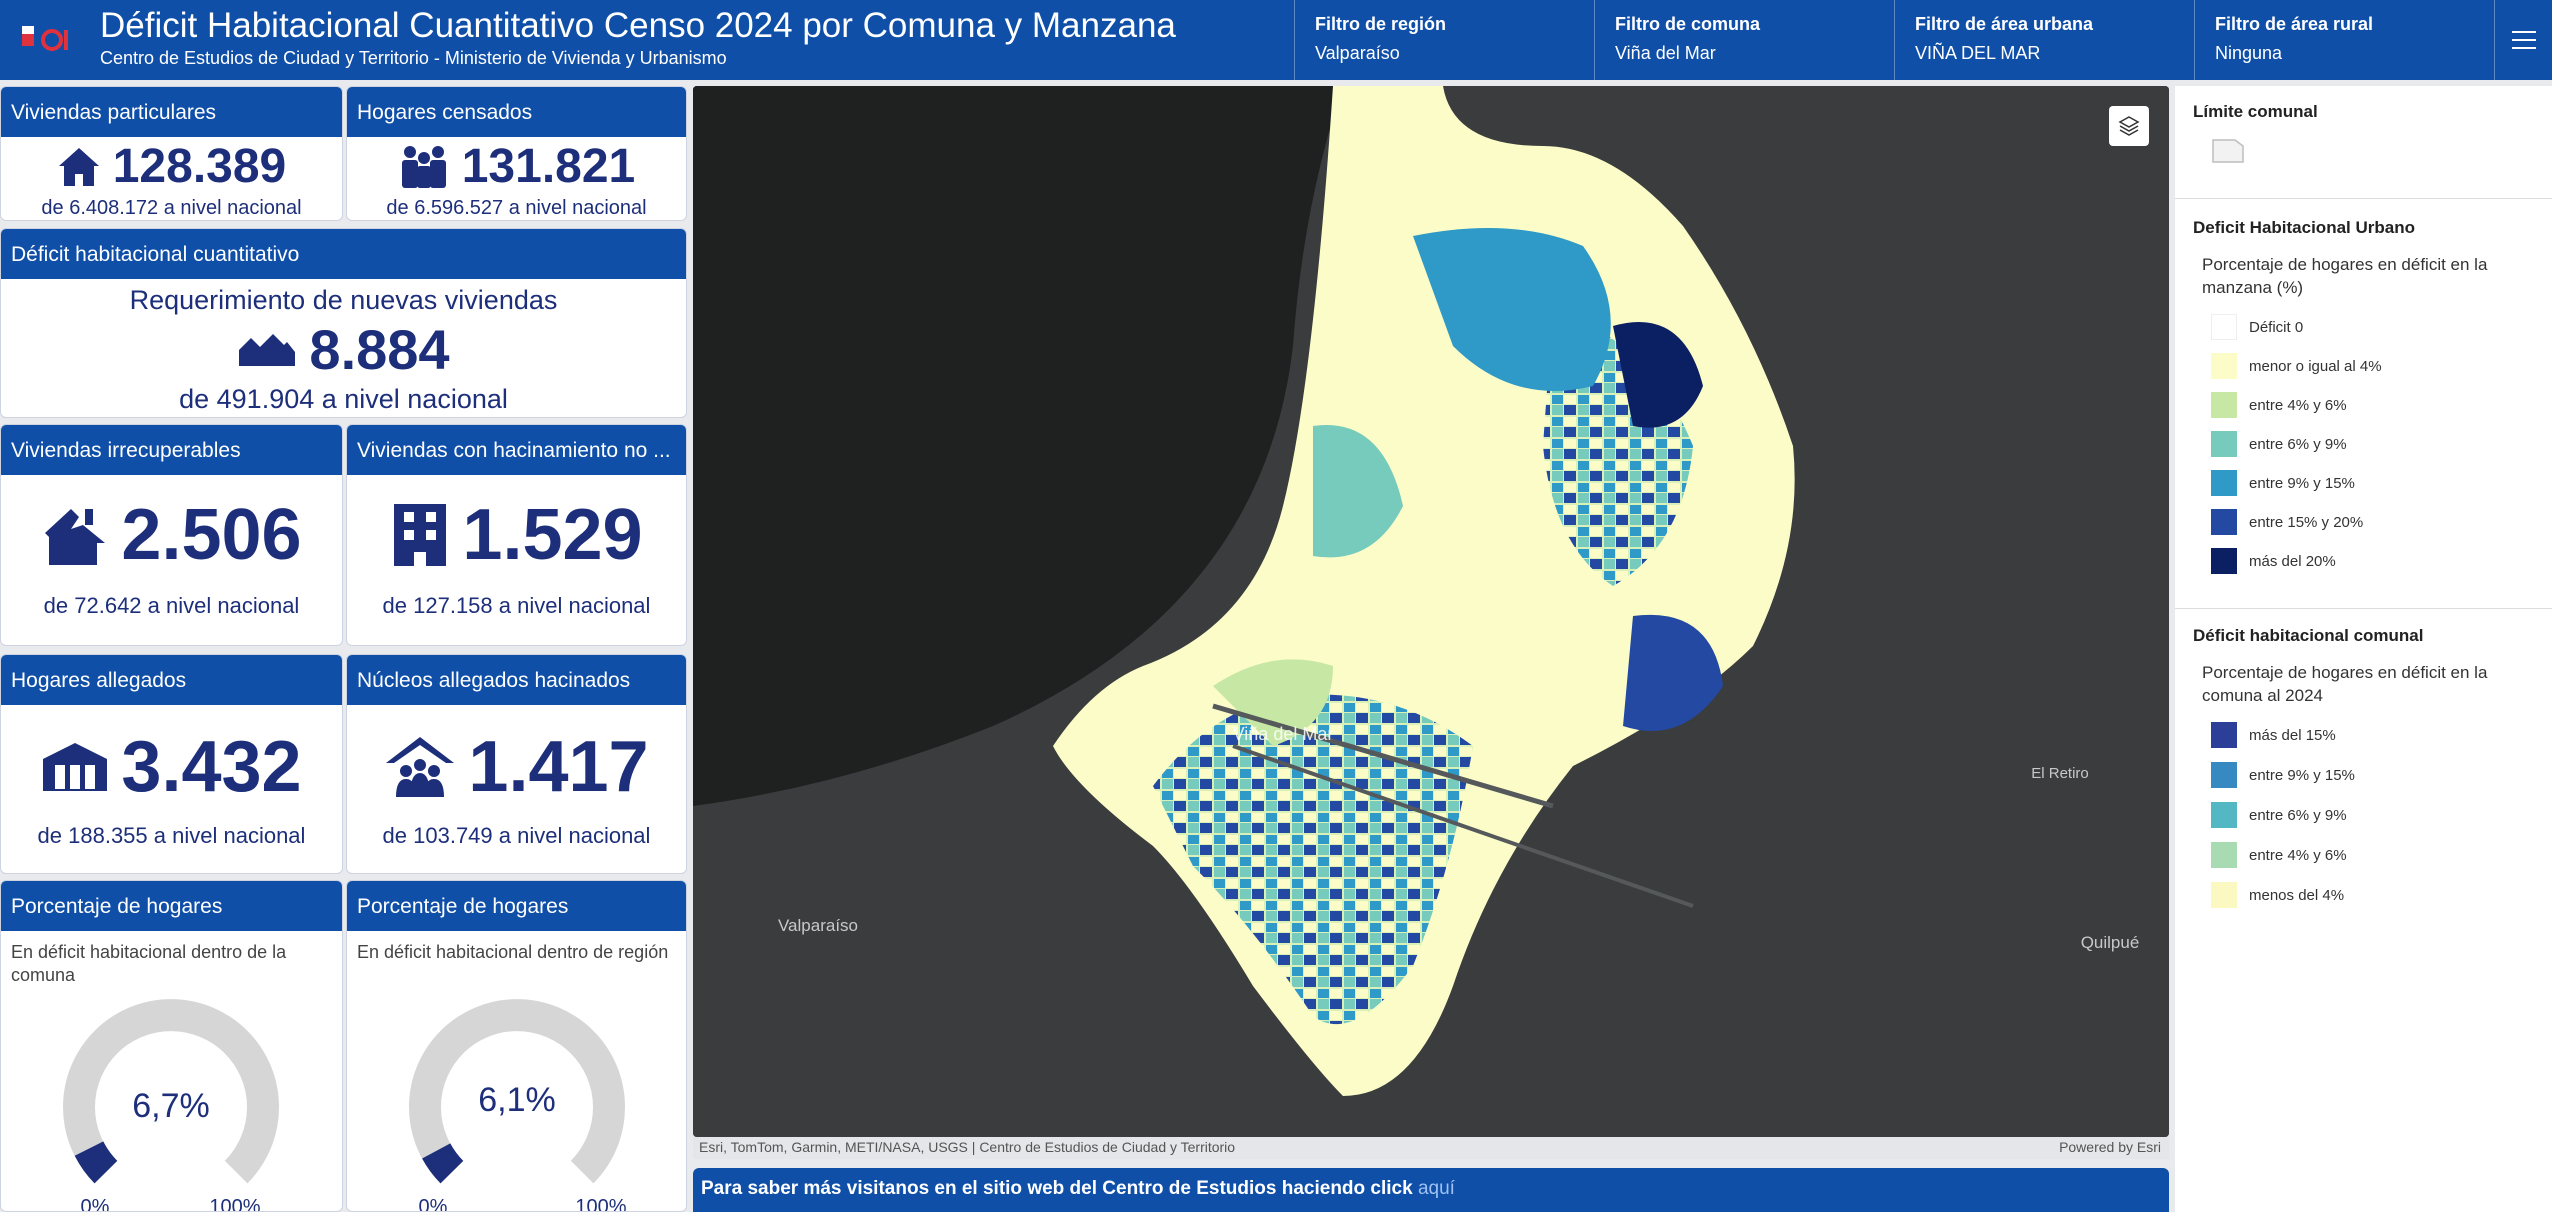 The width and height of the screenshot is (2552, 1212). I want to click on houses-icon, so click(267, 350).